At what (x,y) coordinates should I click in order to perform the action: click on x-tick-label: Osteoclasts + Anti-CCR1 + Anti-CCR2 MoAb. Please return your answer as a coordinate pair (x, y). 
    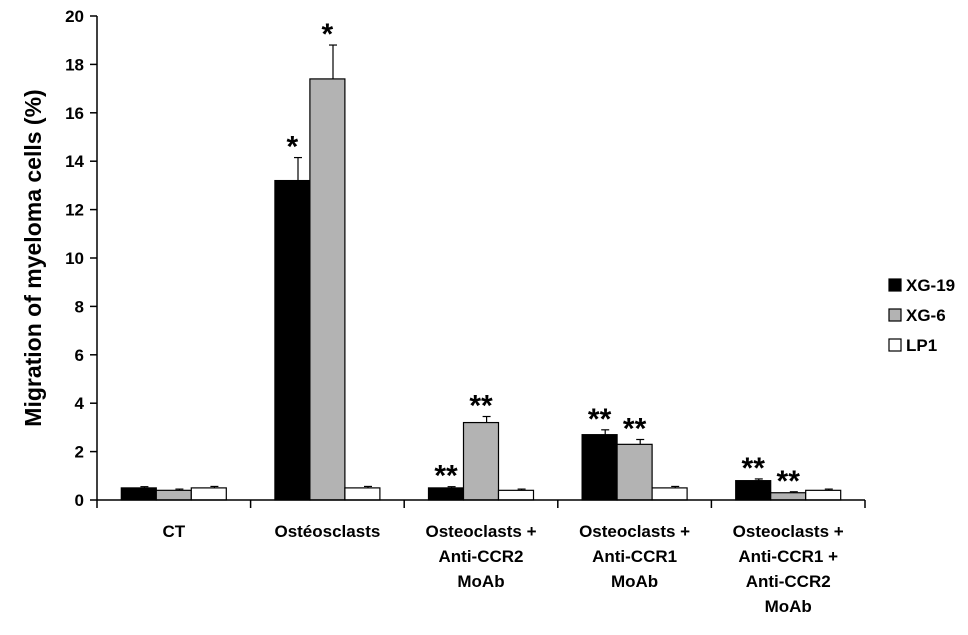
    Looking at the image, I should click on (788, 569).